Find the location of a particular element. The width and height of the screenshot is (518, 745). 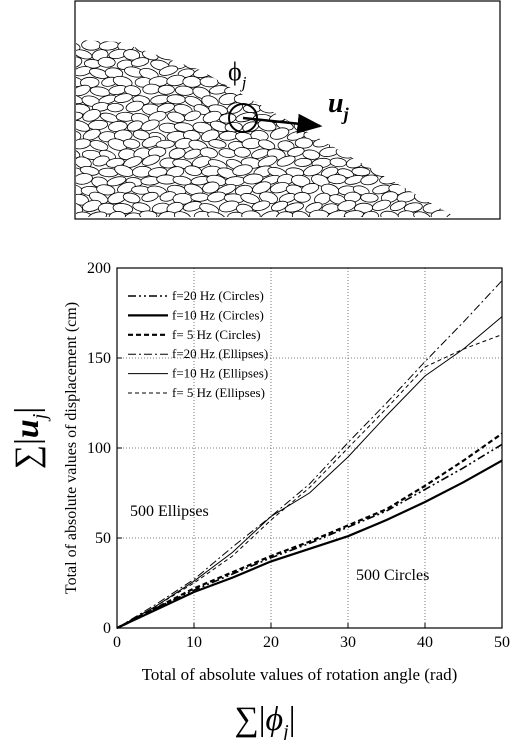

symbol: u is located at coordinates (336, 103).